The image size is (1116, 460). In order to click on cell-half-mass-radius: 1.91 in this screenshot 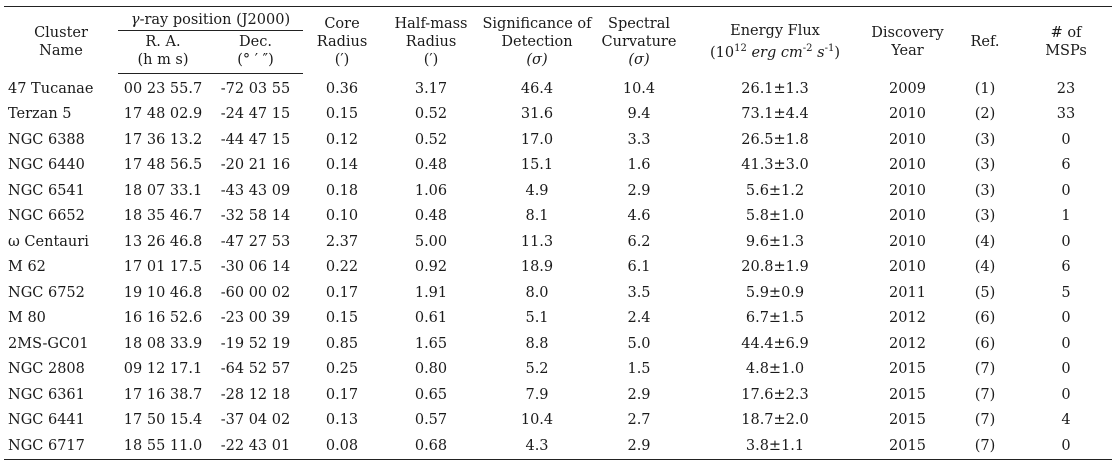, I will do `click(431, 292)`.